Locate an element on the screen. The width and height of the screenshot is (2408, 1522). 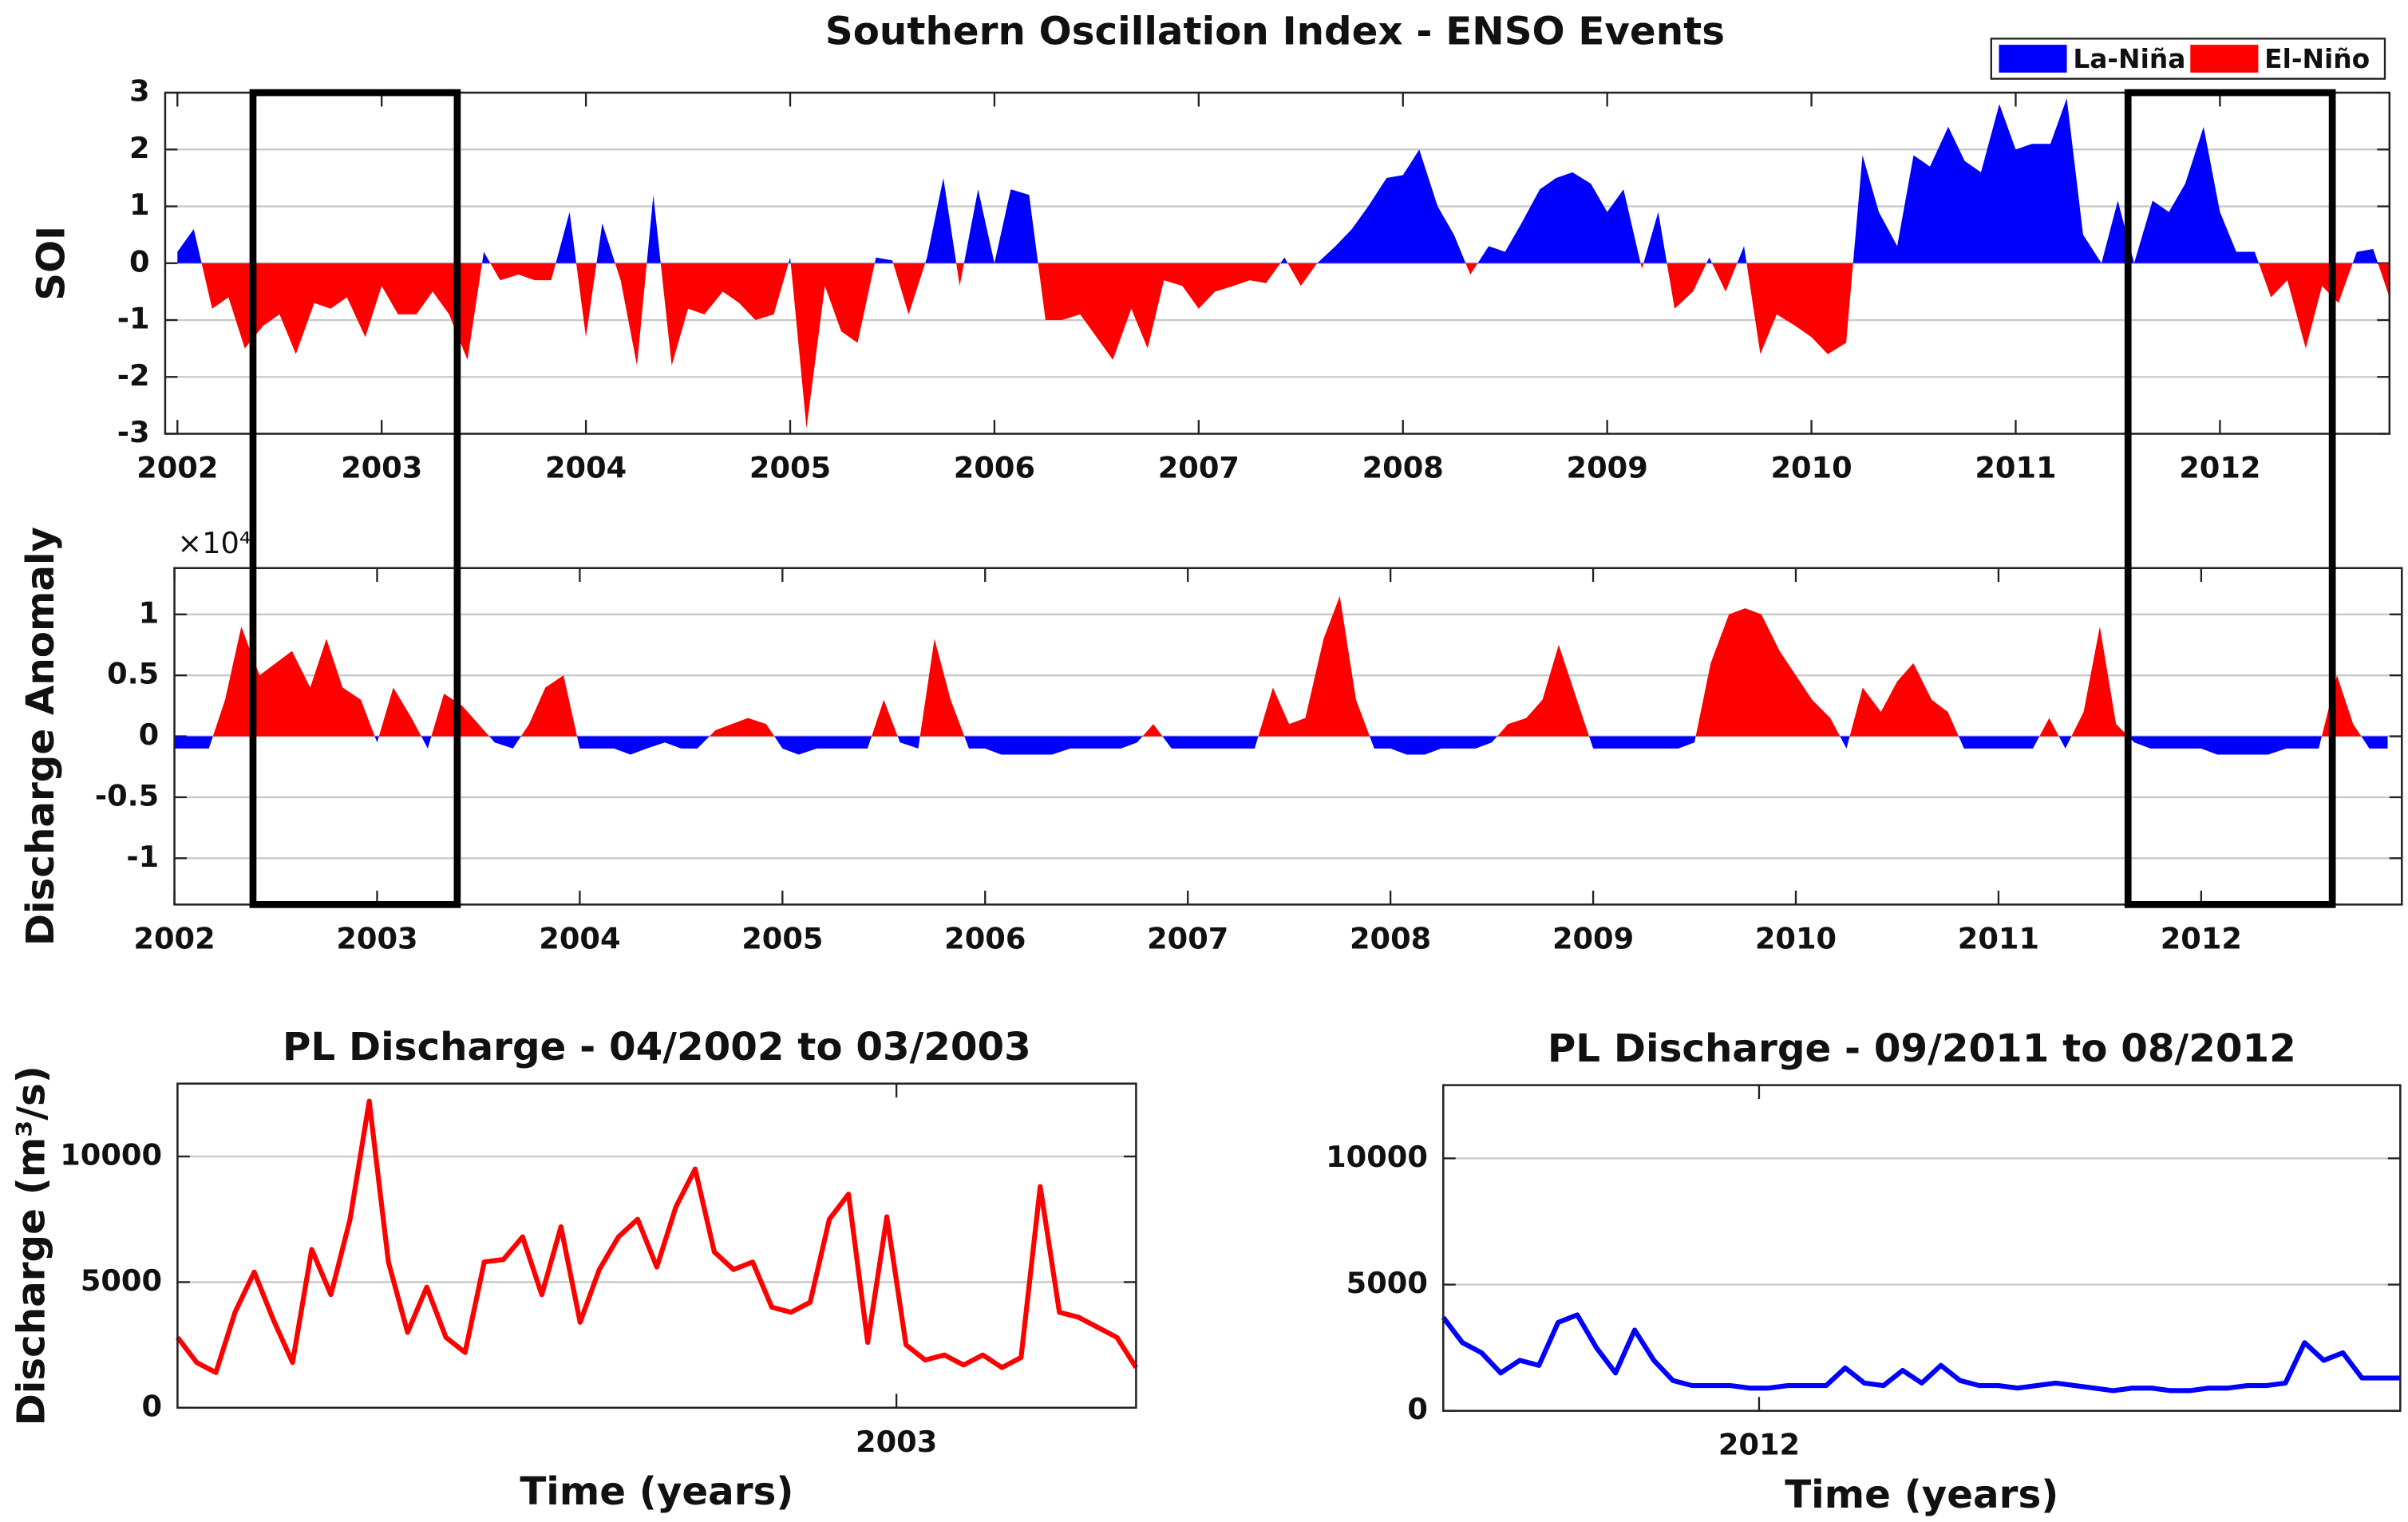
chart-title: Southern Oscillation Index - ENSO Events is located at coordinates (1275, 32).